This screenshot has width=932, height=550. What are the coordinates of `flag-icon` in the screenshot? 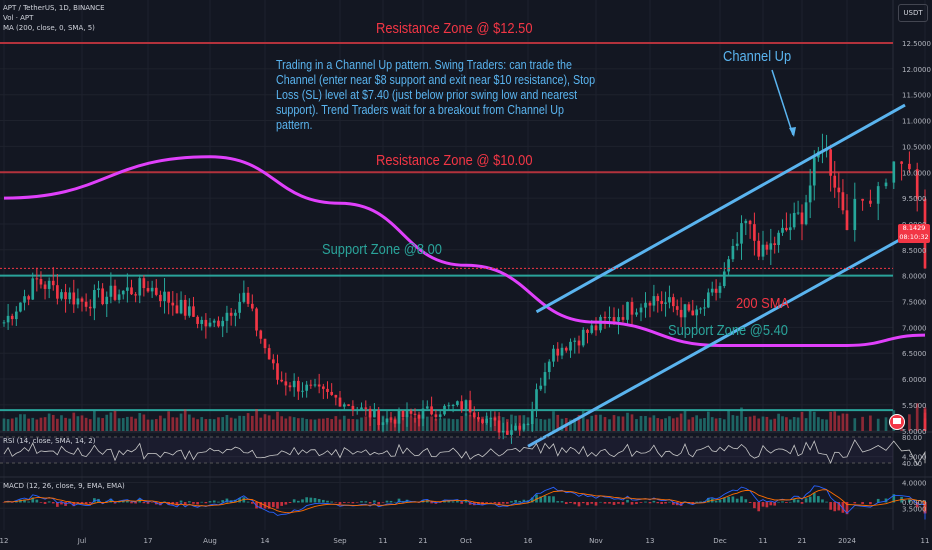 It's located at (897, 422).